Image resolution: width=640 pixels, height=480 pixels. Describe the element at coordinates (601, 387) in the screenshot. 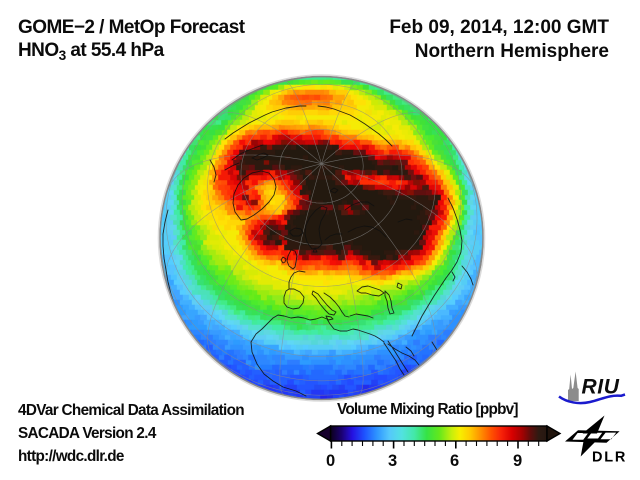

I see `svg-text: RIU` at that location.